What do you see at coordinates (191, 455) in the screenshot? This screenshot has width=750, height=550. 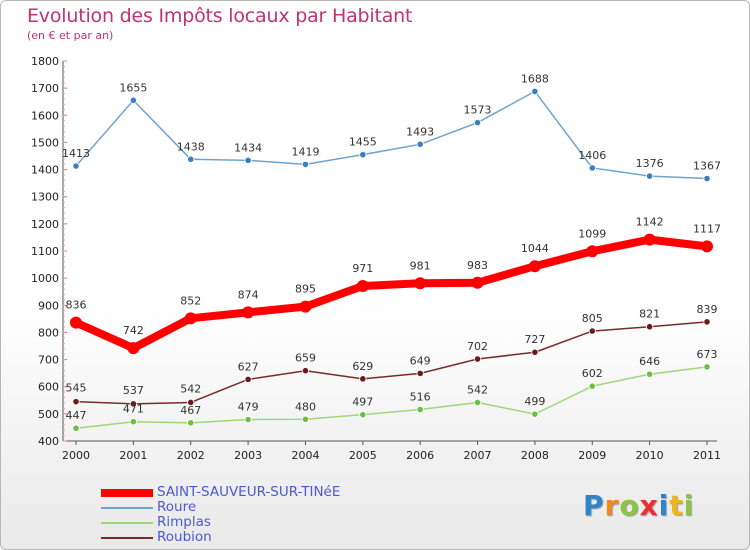 I see `x-tick-label: 2002` at bounding box center [191, 455].